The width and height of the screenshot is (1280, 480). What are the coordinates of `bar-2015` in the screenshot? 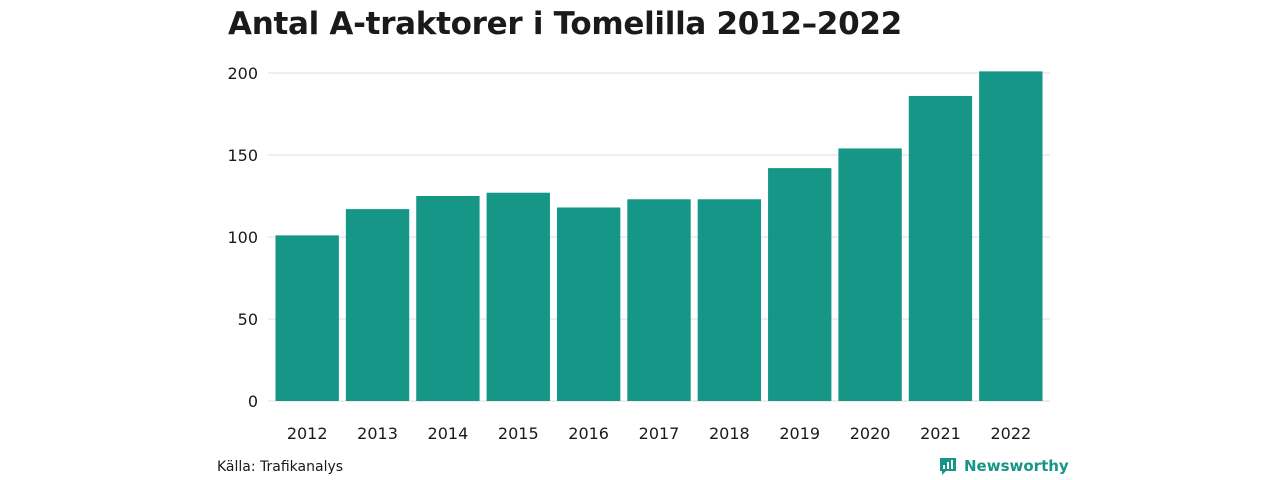 It's located at (518, 296).